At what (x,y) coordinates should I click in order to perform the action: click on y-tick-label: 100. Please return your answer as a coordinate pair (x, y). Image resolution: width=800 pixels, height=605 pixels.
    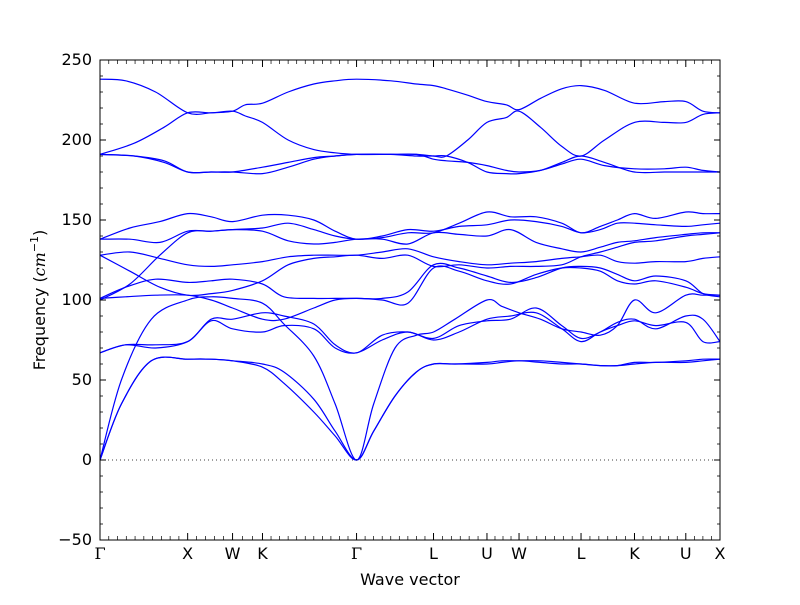
    Looking at the image, I should click on (76, 299).